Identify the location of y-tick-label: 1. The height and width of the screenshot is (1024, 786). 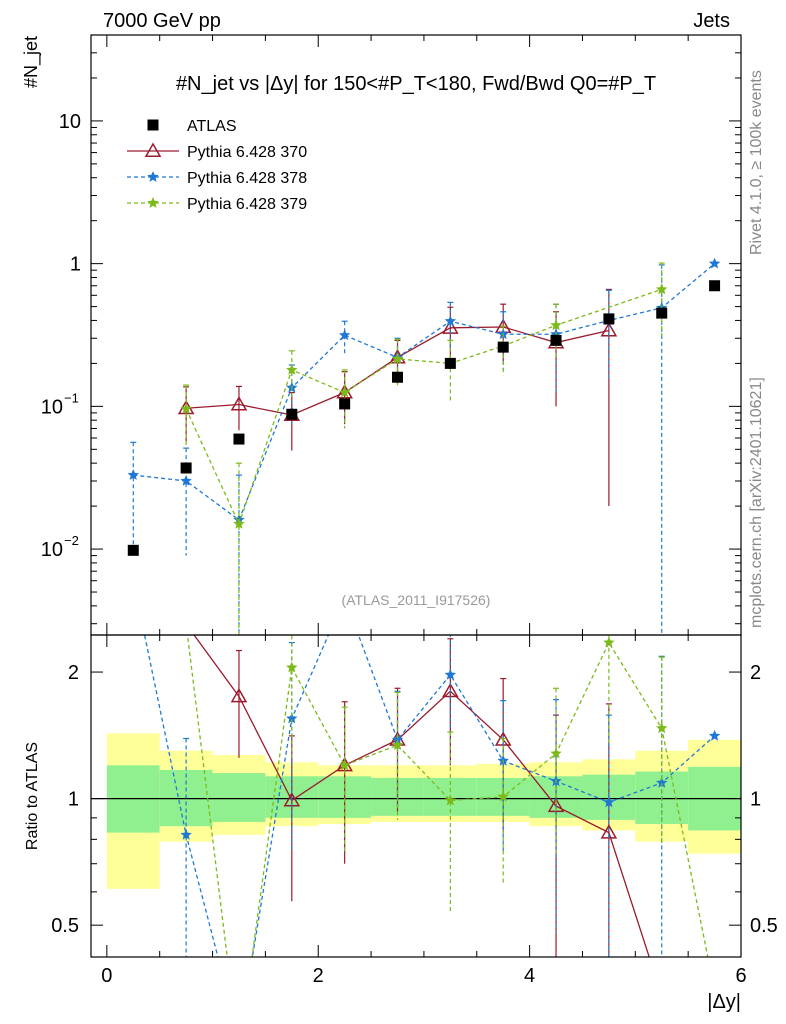
(75, 265).